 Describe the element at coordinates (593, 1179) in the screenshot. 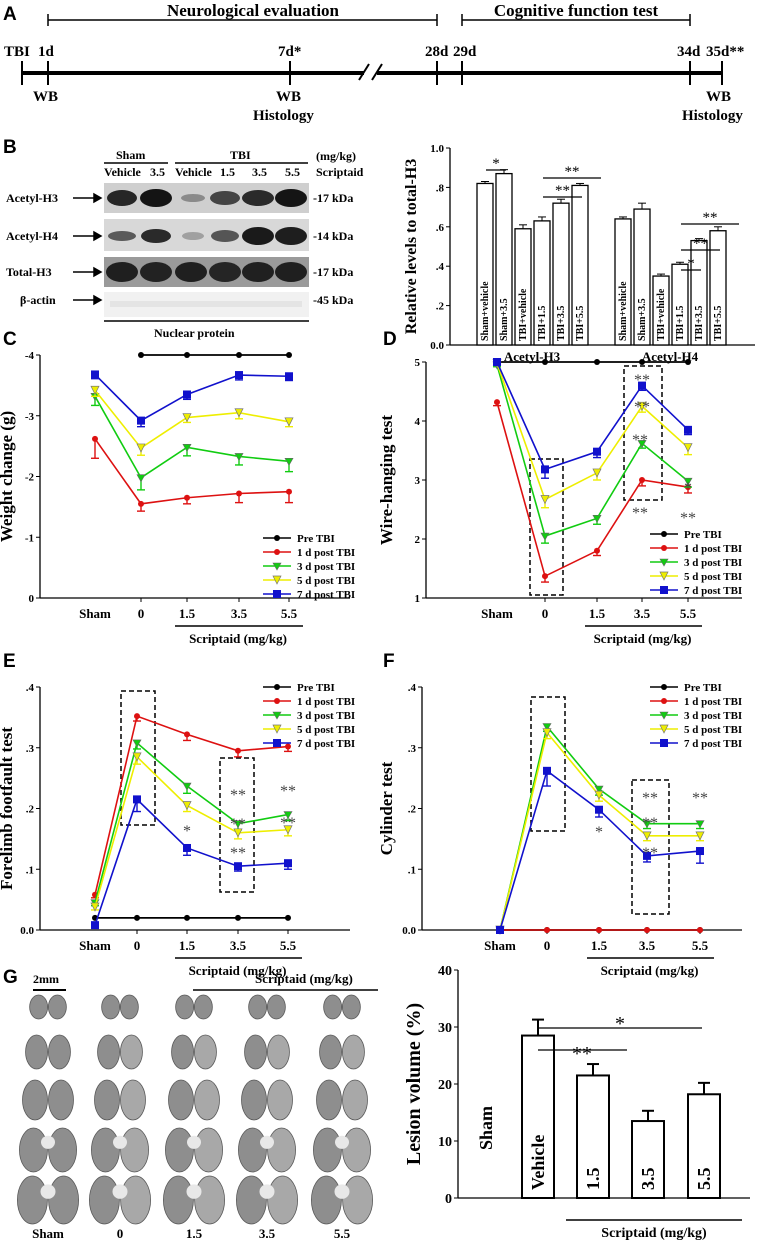

I see `bar-label: 1.5` at that location.